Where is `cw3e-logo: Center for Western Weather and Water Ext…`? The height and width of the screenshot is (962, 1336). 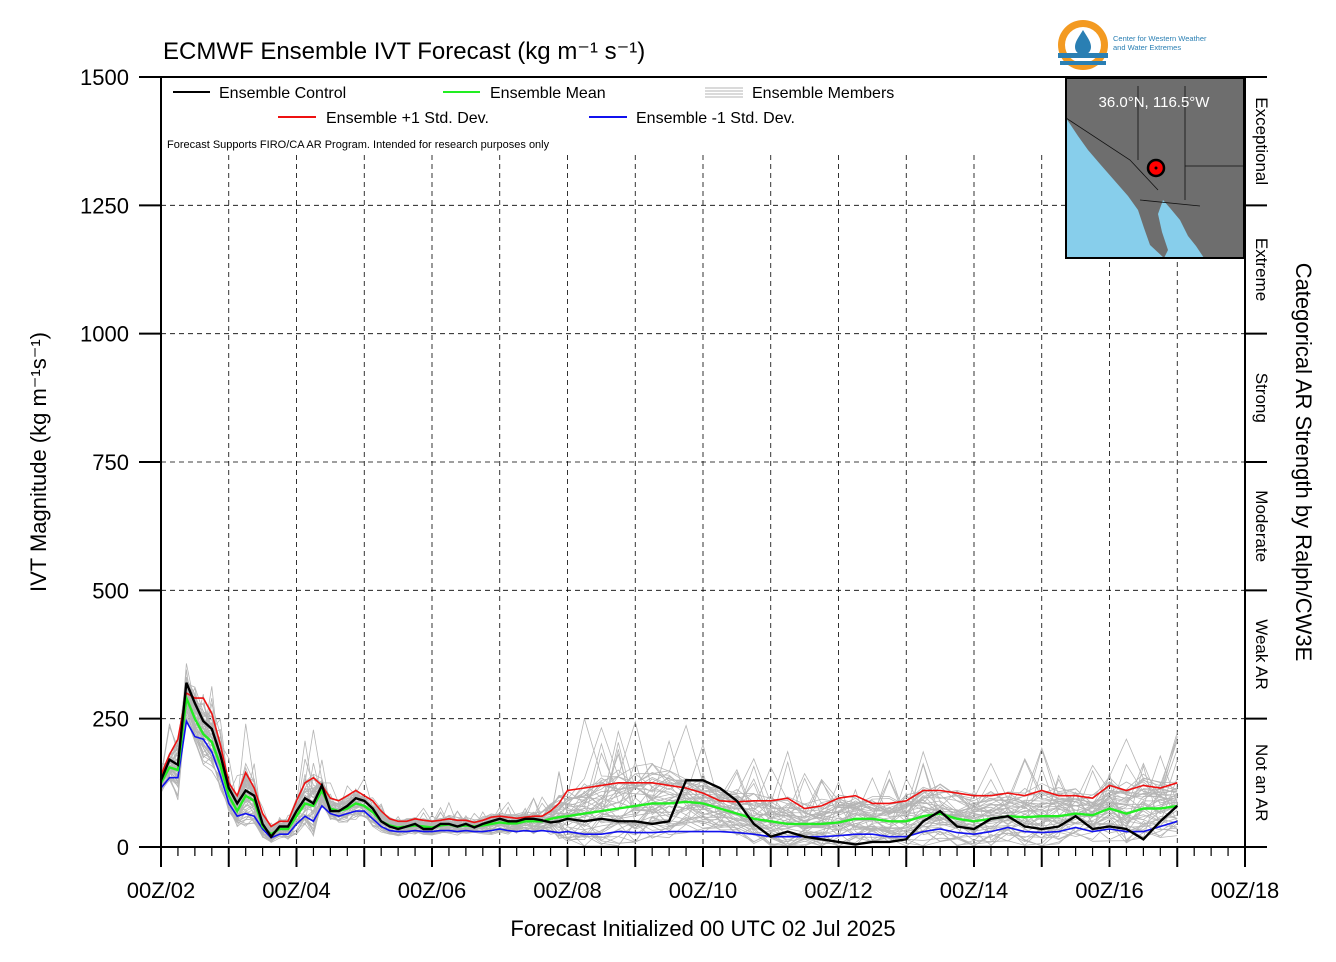 cw3e-logo: Center for Western Weather and Water Ext… is located at coordinates (1132, 45).